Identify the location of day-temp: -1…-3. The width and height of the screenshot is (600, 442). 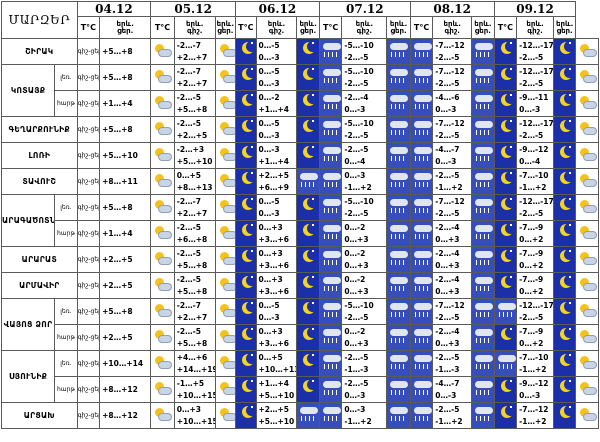
(447, 369).